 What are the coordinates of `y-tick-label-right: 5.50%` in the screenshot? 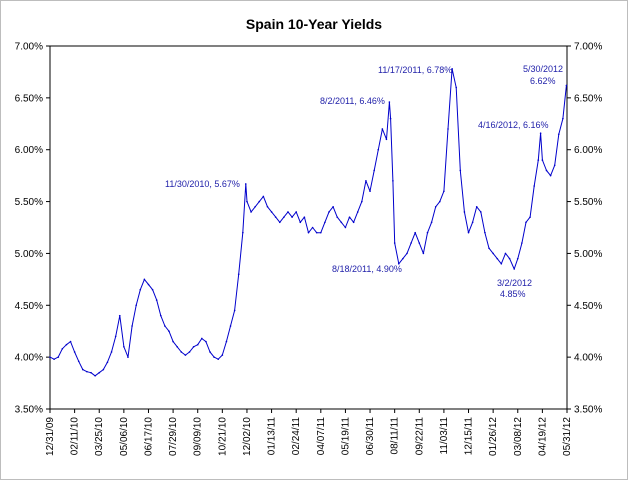 It's located at (588, 202).